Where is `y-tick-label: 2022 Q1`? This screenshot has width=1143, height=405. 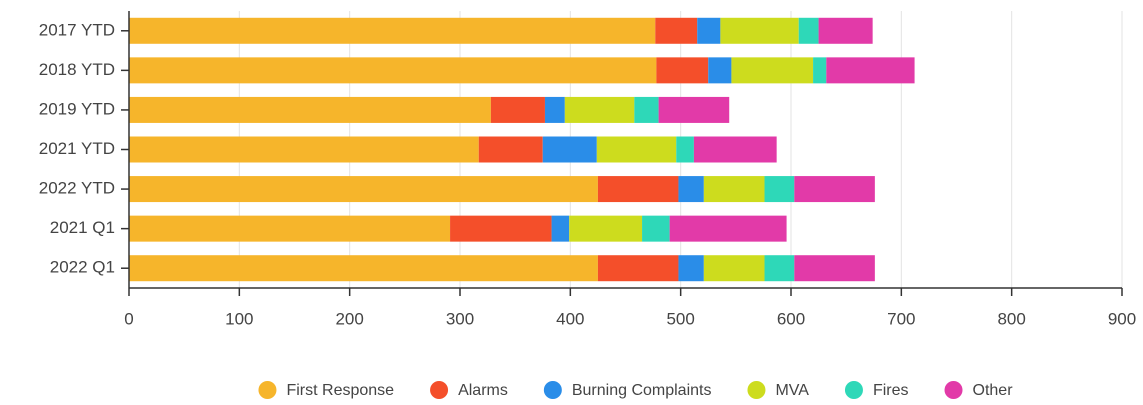 y-tick-label: 2022 Q1 is located at coordinates (82, 267).